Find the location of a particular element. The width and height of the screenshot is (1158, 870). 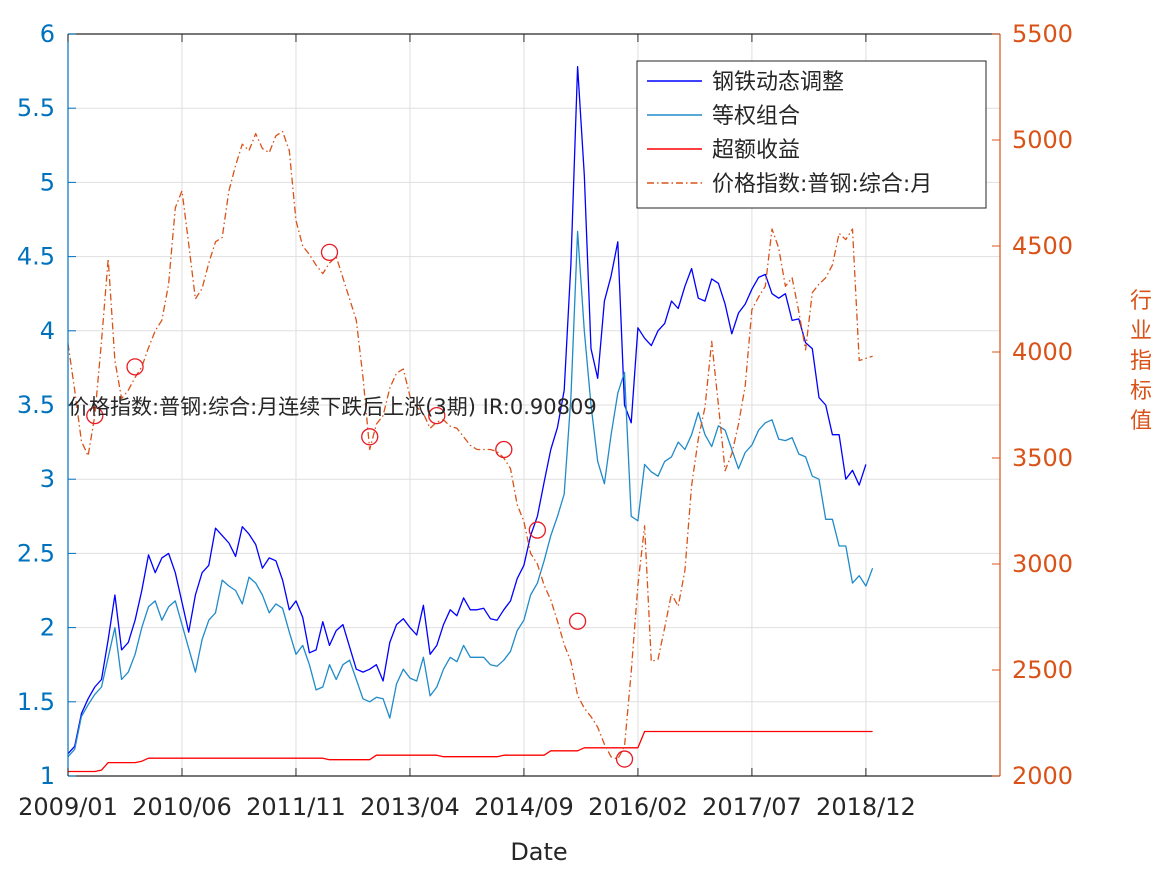

left-tick-label: 5.5 is located at coordinates (36, 108).